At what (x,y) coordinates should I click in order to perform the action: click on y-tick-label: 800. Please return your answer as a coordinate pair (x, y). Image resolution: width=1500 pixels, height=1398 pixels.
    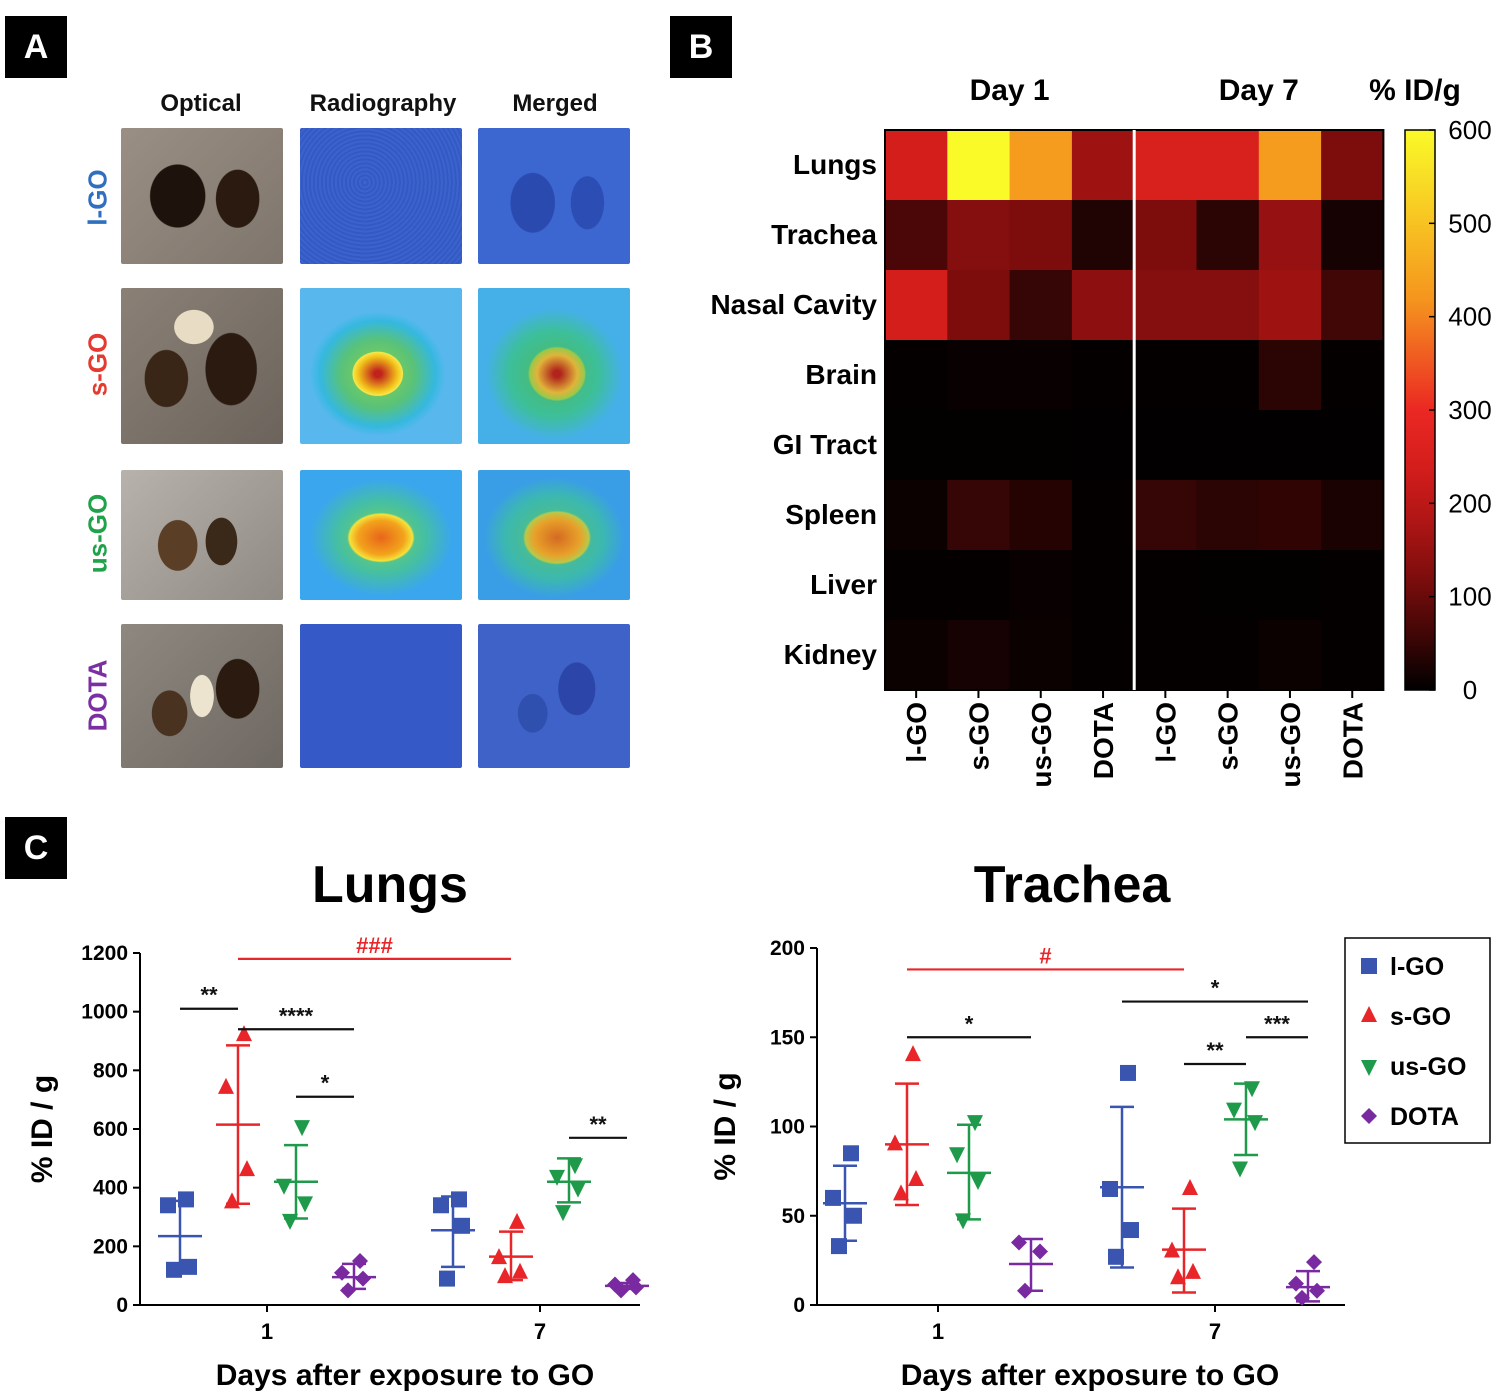
    Looking at the image, I should click on (110, 1070).